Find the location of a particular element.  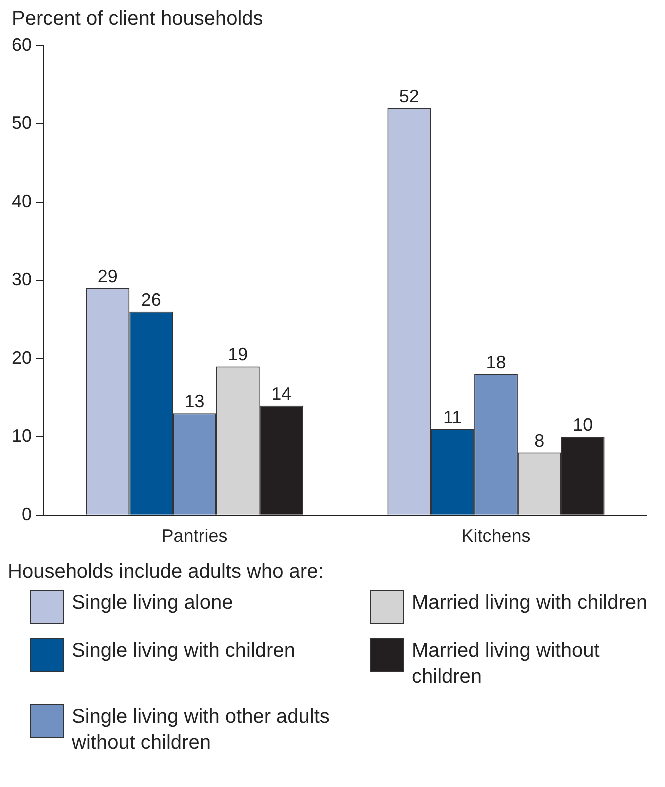

legend-label: Married living with children is located at coordinates (530, 603).